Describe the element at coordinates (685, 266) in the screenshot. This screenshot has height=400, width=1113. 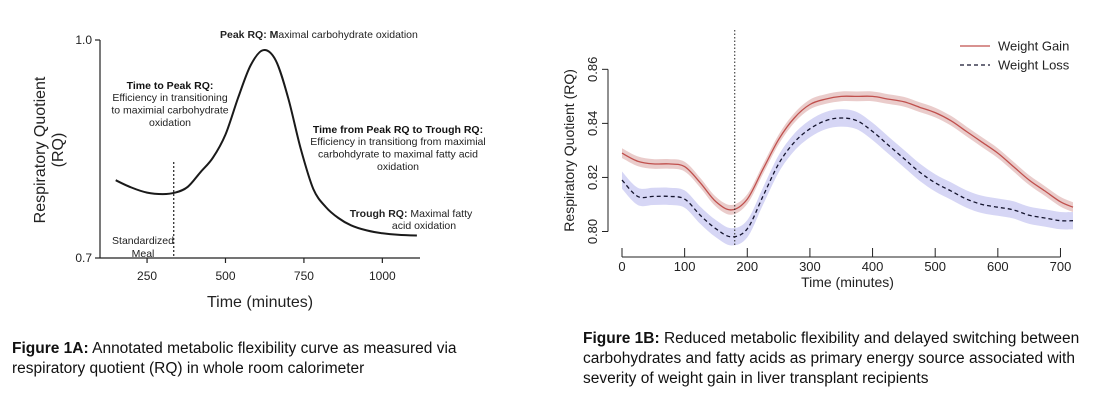
I see `x-tick-label: 100` at that location.